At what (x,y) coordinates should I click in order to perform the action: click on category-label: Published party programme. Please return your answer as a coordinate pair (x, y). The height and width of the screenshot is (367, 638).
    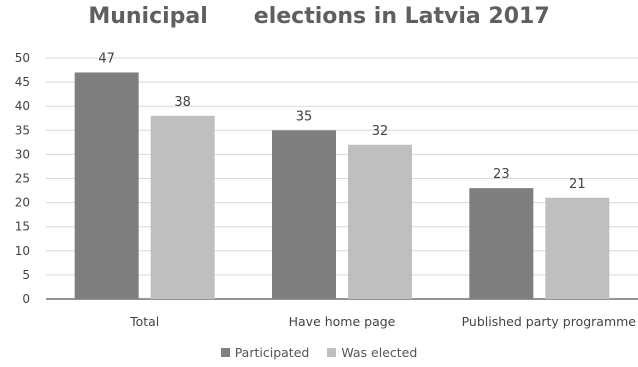
    Looking at the image, I should click on (549, 321).